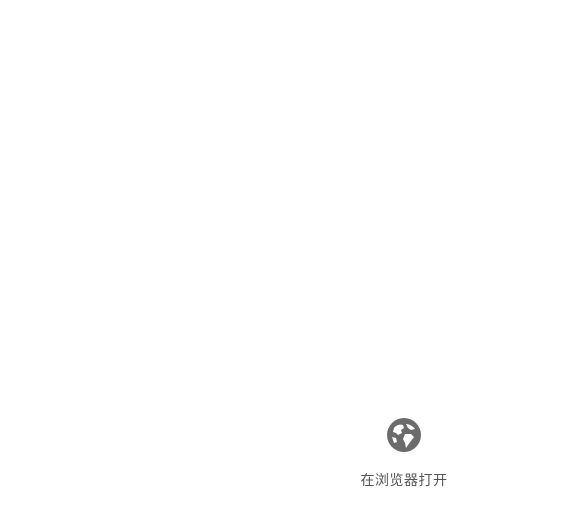 The image size is (569, 516). Describe the element at coordinates (404, 455) in the screenshot. I see `open-in-browser-button: 在浏览器打开` at that location.